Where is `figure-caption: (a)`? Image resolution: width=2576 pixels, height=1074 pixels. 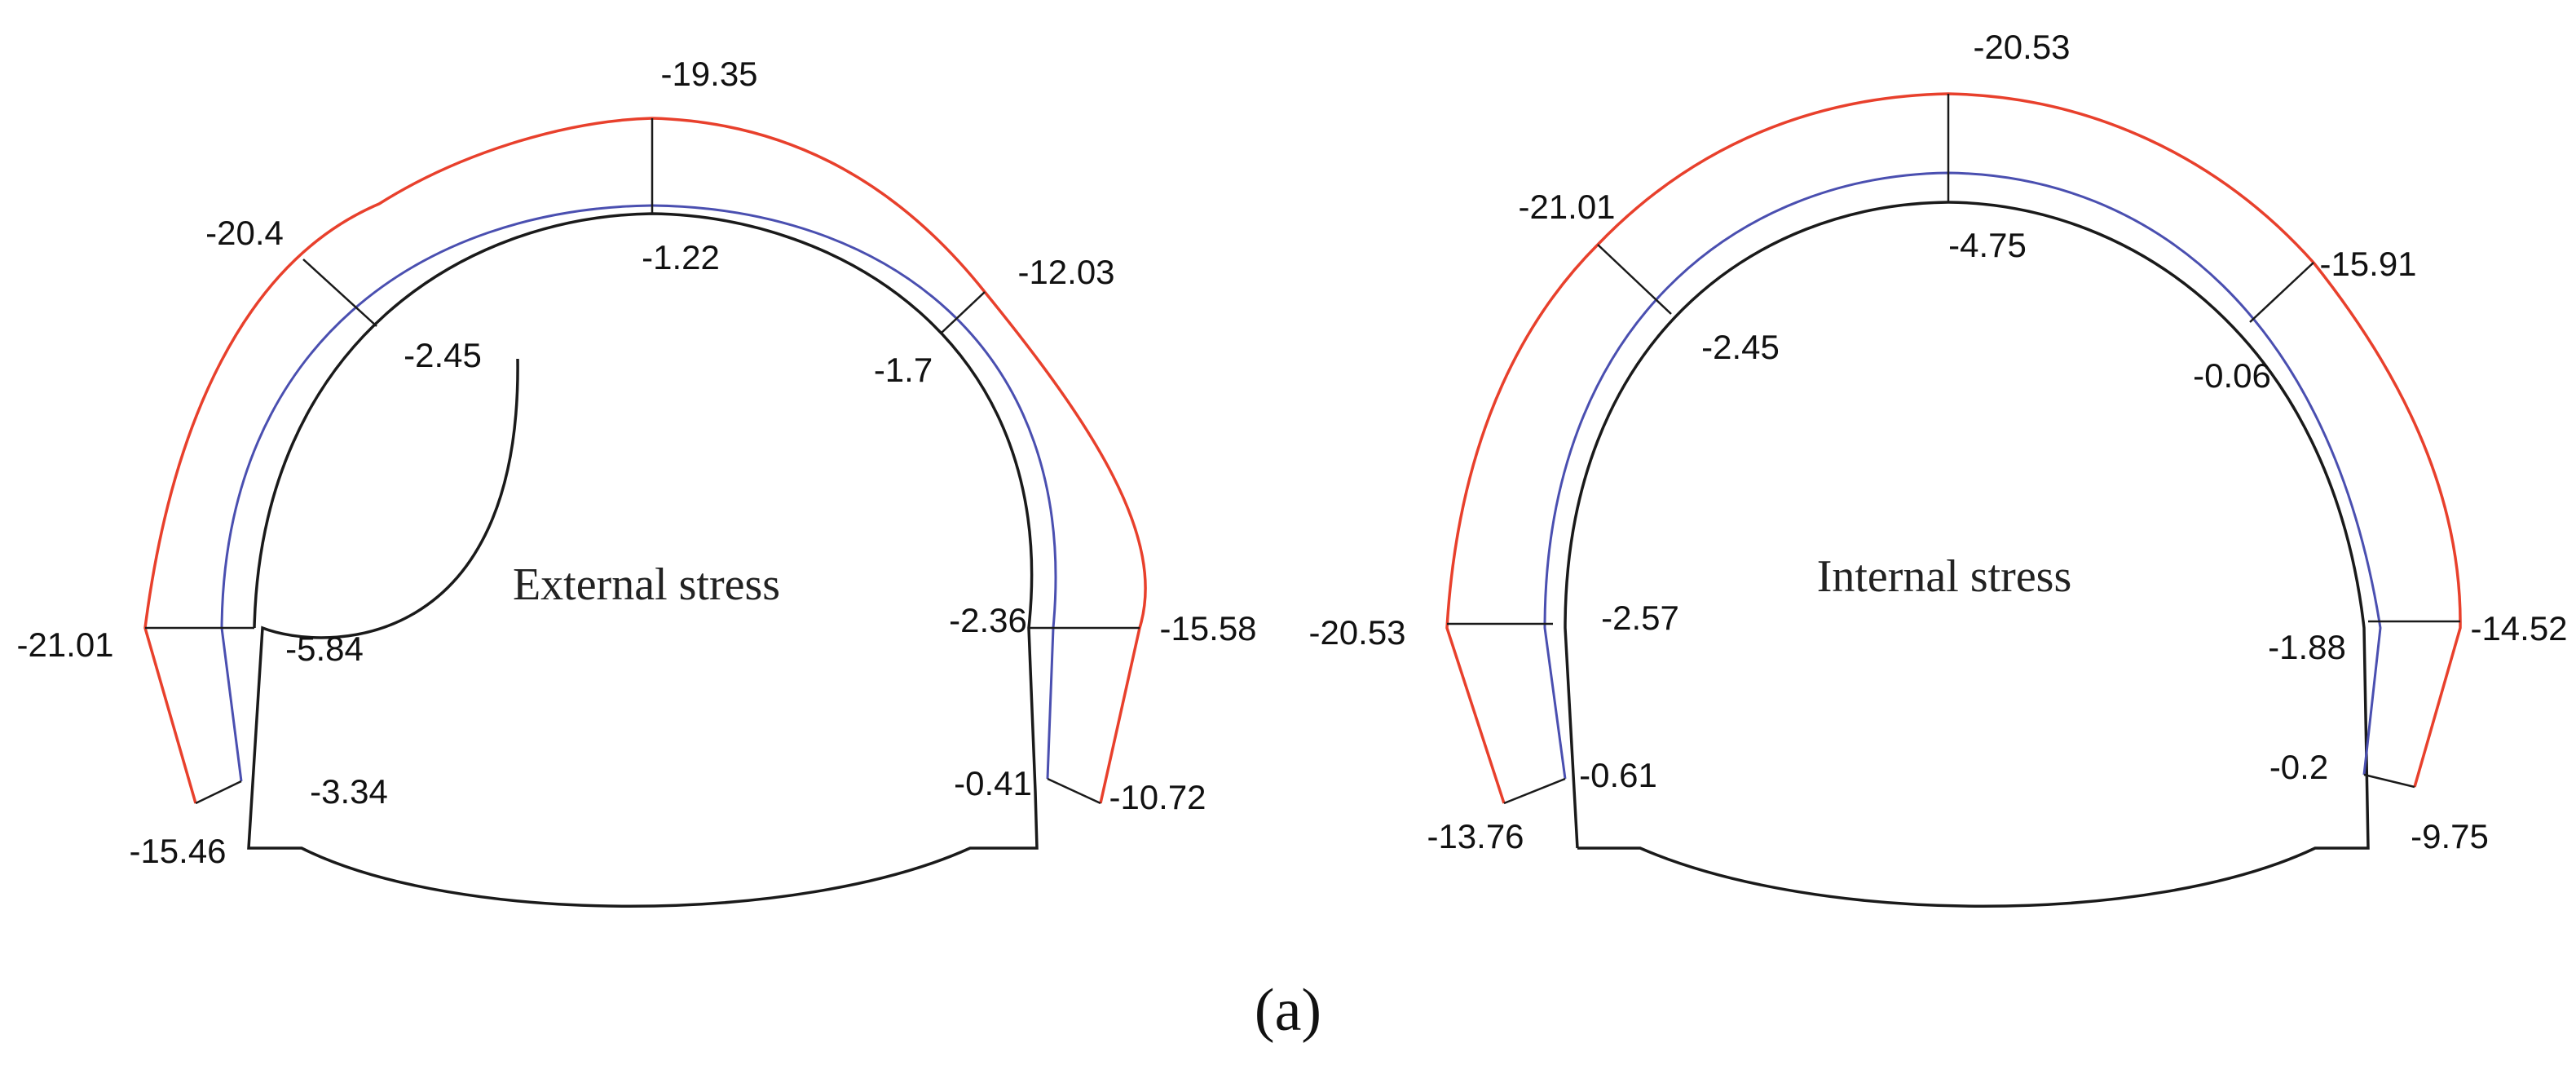
figure-caption: (a) is located at coordinates (1288, 1010).